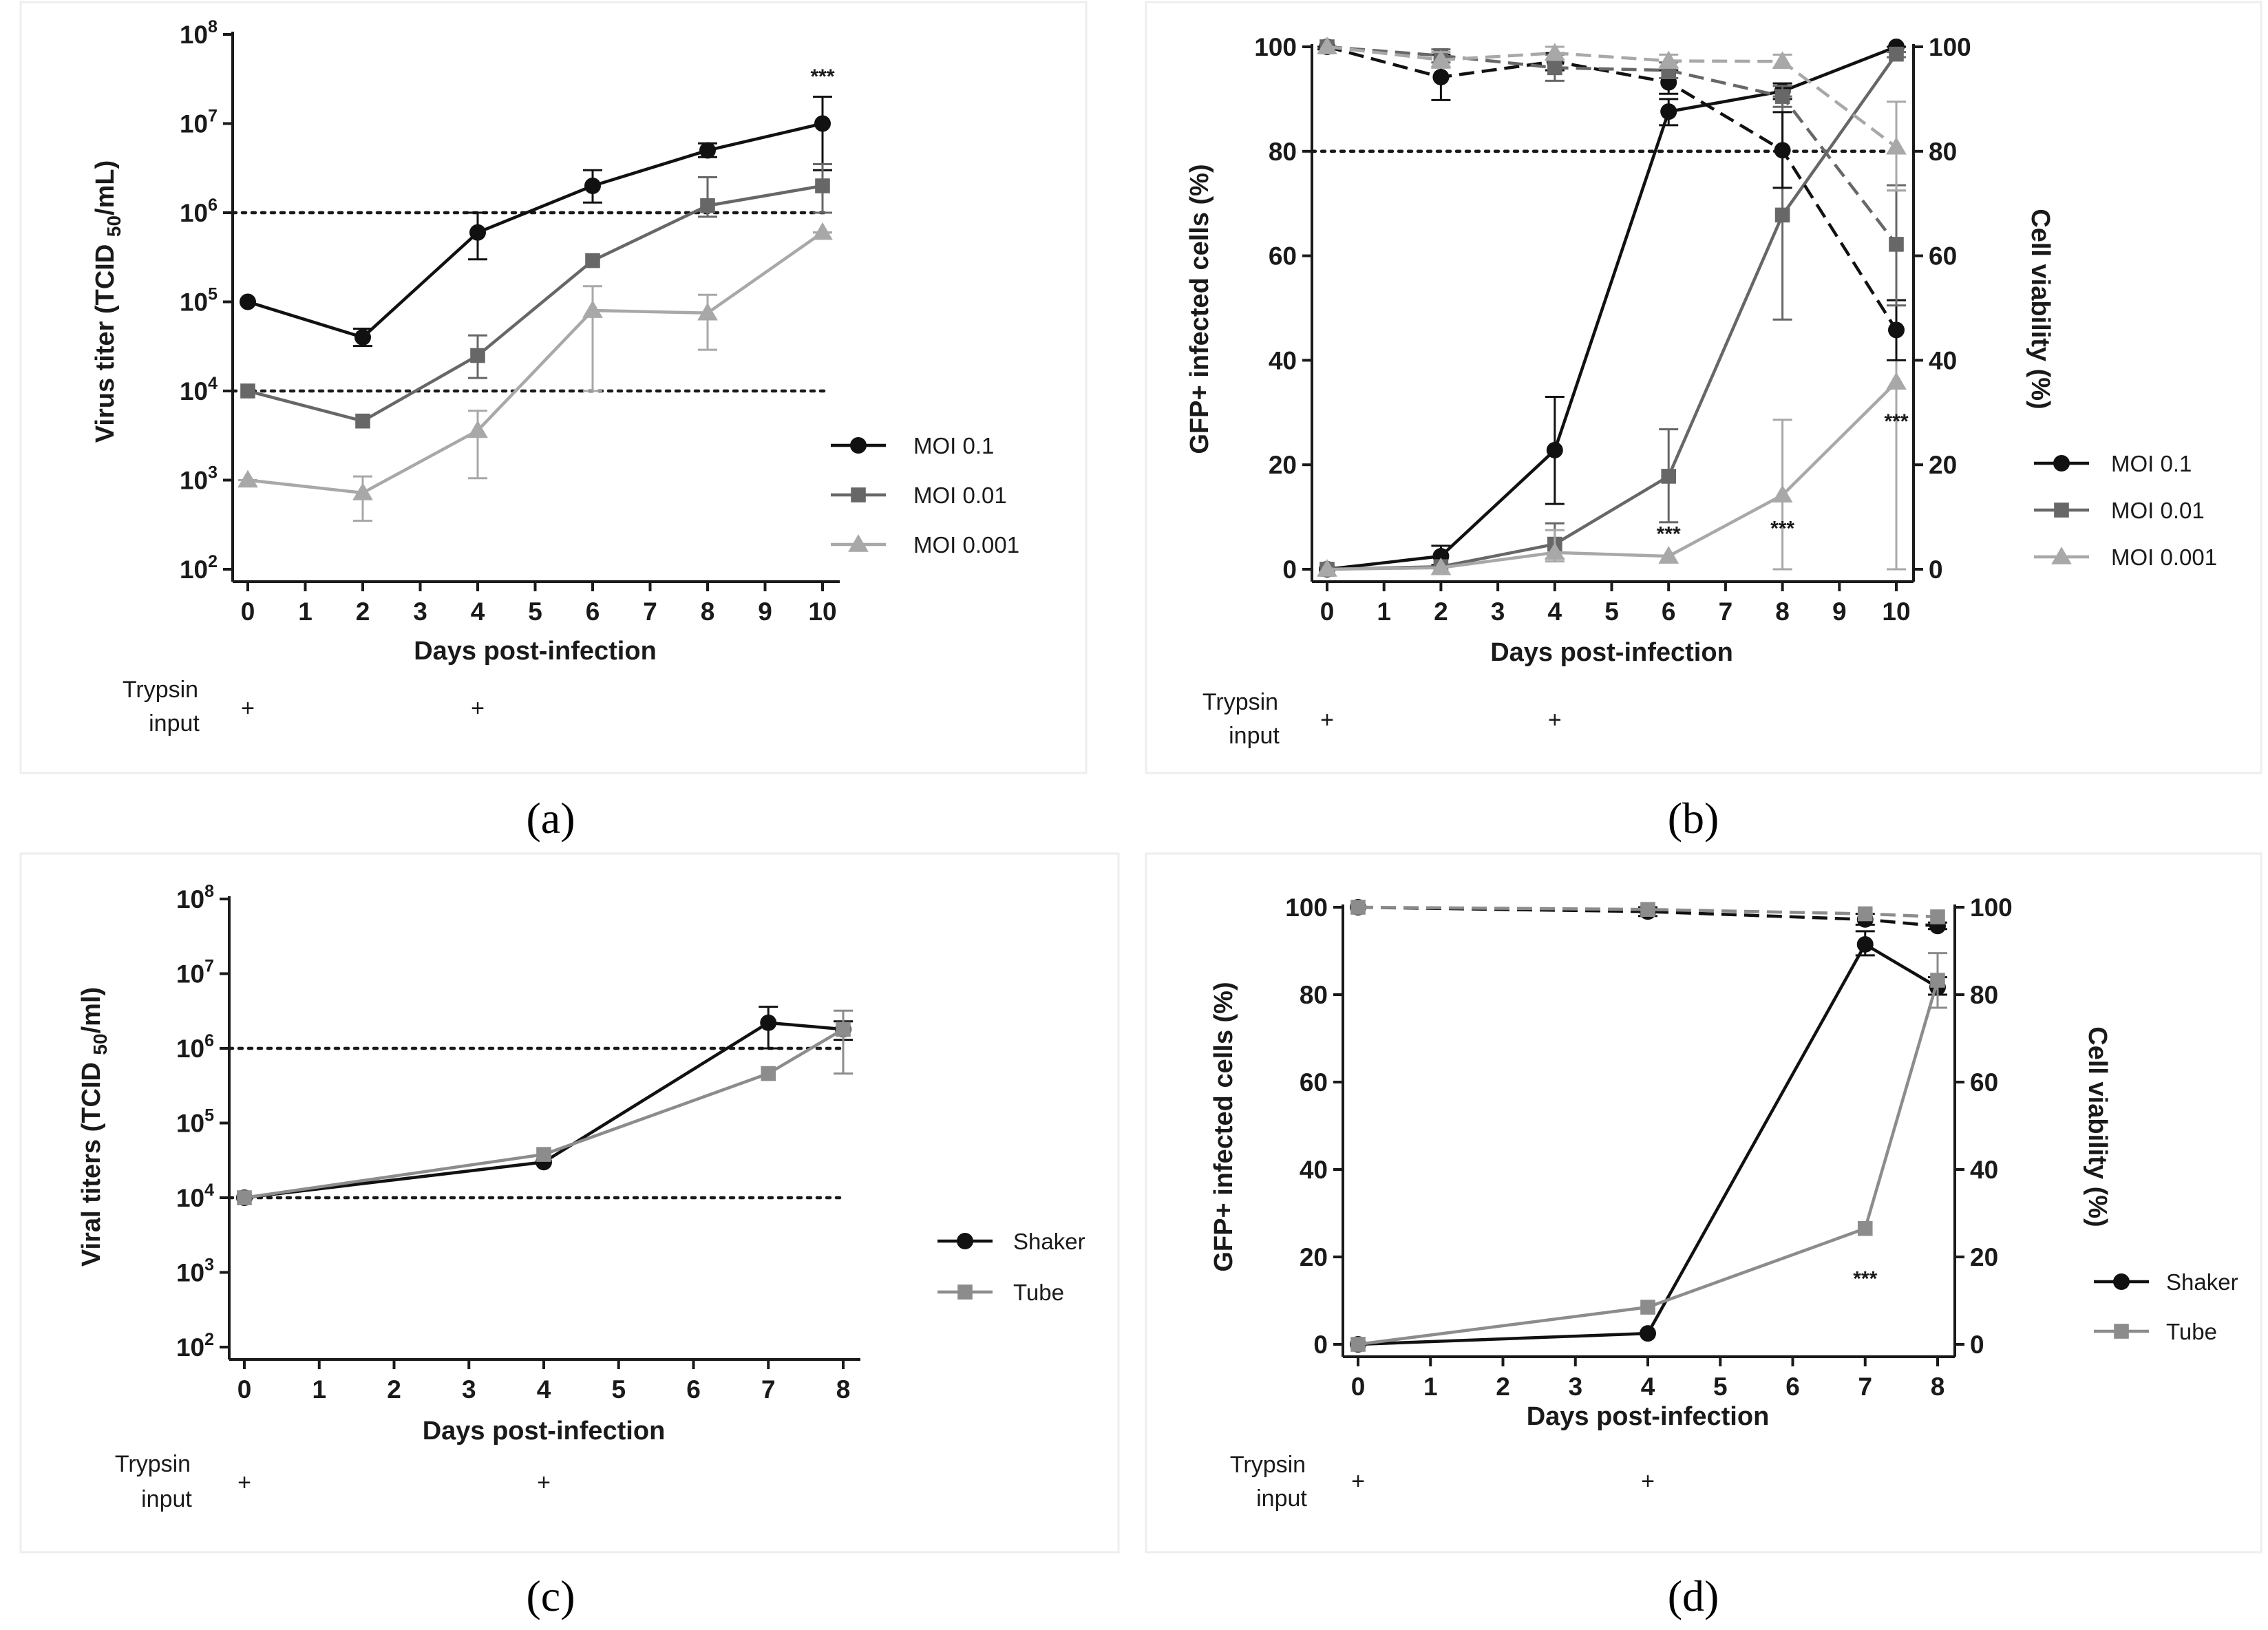  What do you see at coordinates (1613, 173) in the screenshot?
I see `series-moi-0-01-viability` at bounding box center [1613, 173].